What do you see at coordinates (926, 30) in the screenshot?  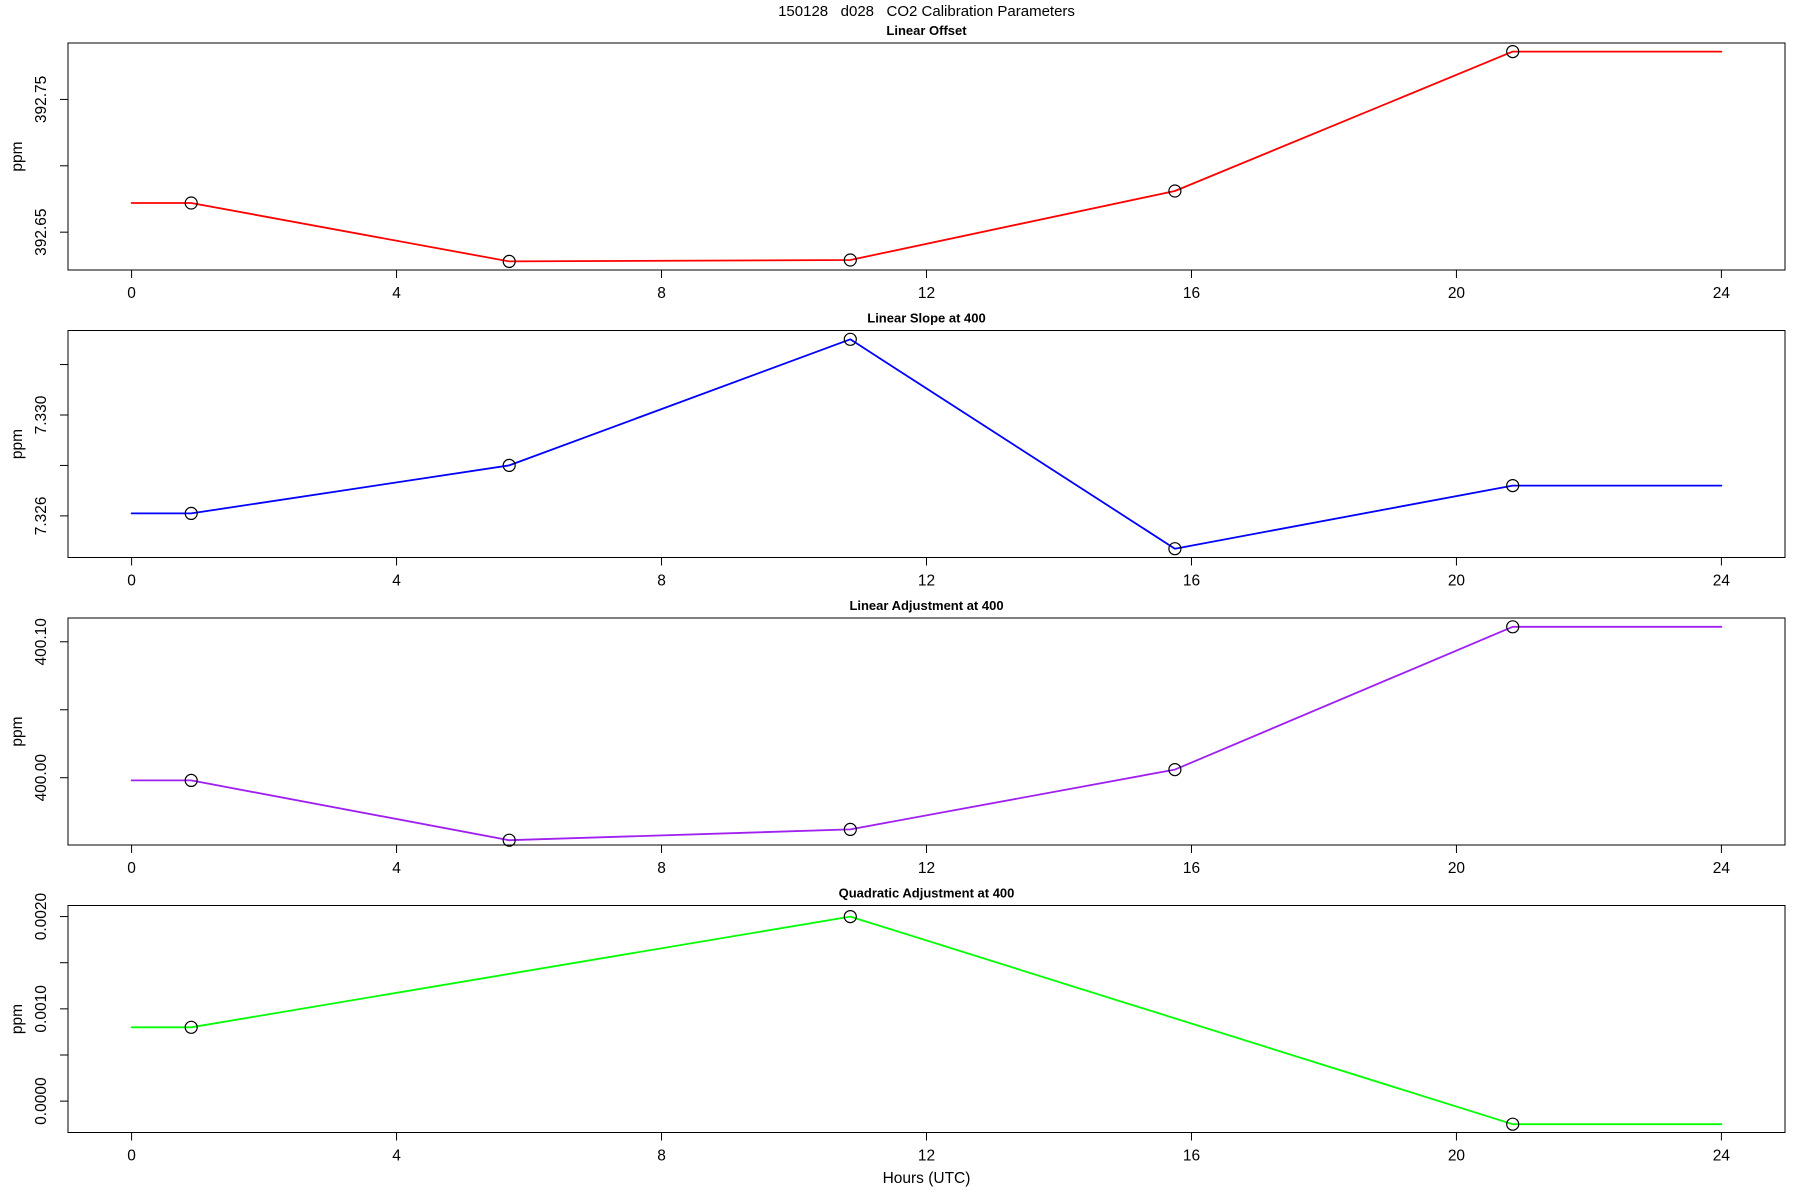 I see `subplot-title: Linear Offset` at bounding box center [926, 30].